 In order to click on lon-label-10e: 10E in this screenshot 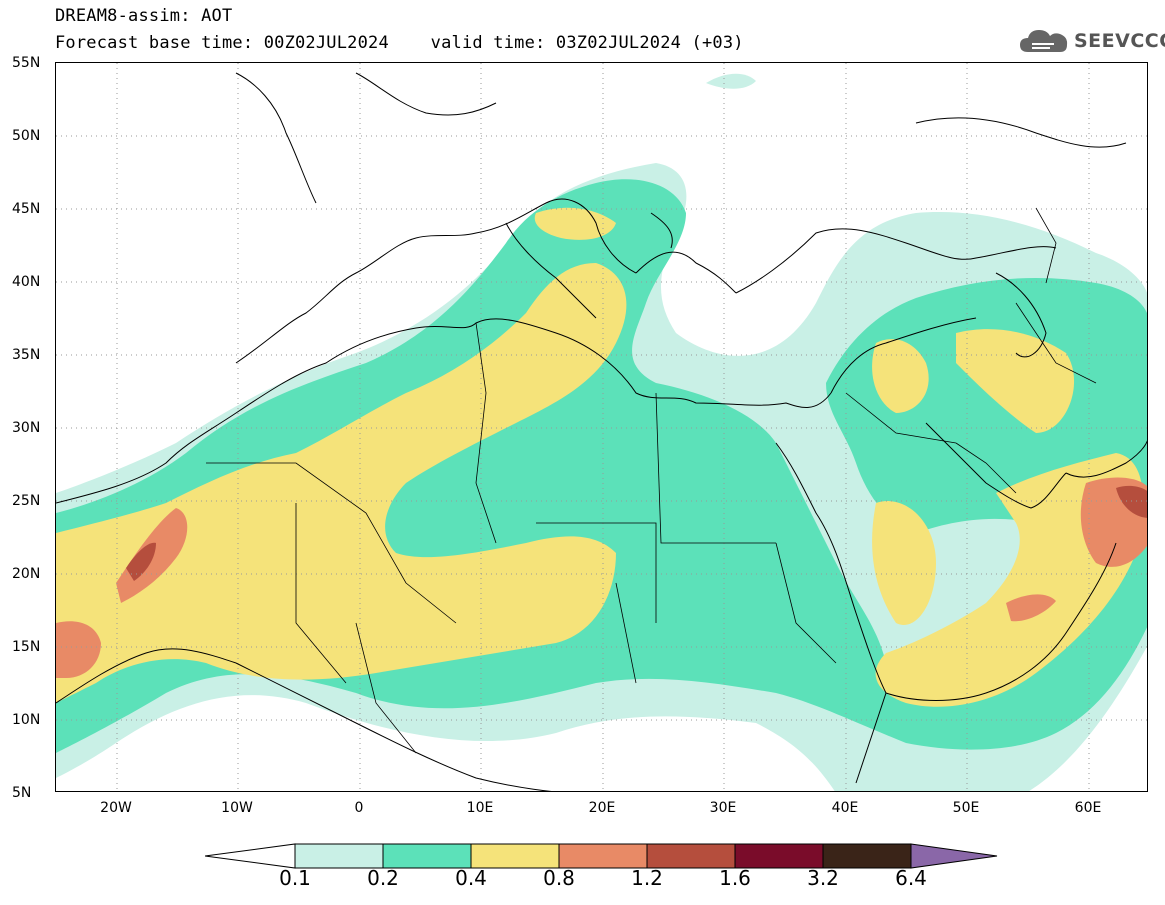, I will do `click(480, 808)`.